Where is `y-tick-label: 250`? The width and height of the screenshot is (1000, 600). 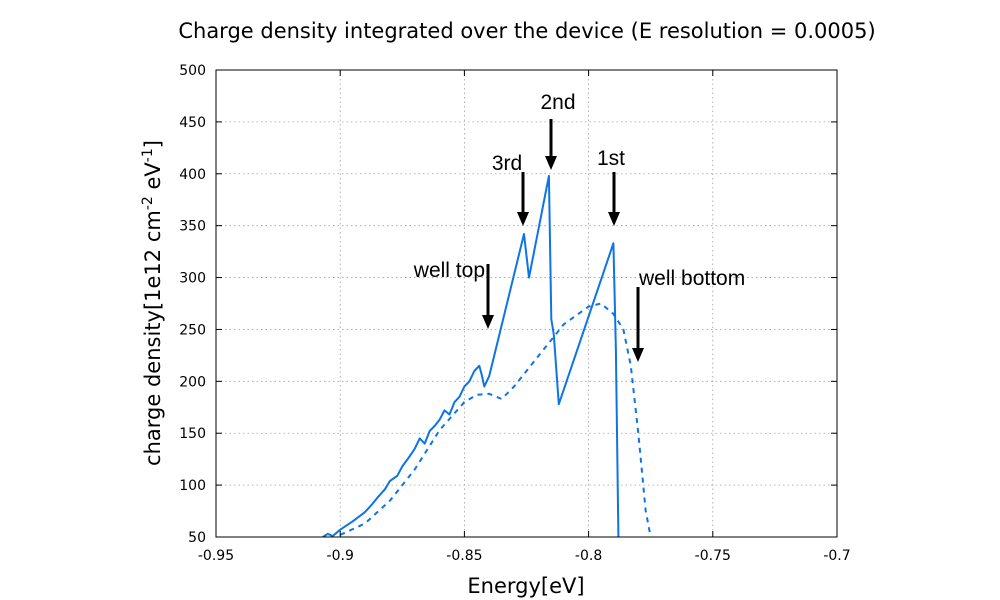 y-tick-label: 250 is located at coordinates (192, 330).